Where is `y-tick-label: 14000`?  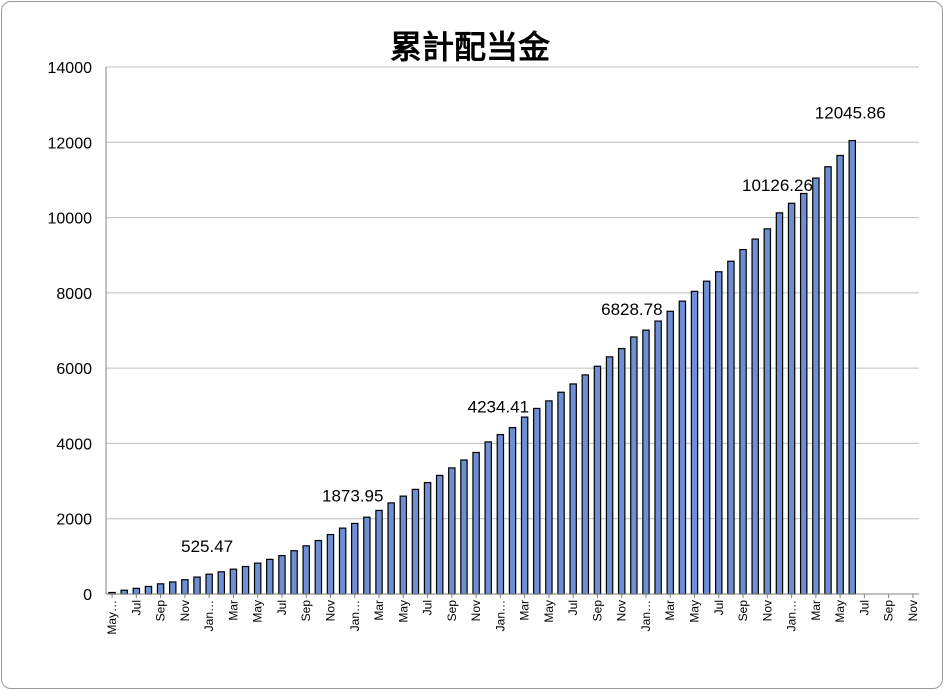
y-tick-label: 14000 is located at coordinates (70, 68).